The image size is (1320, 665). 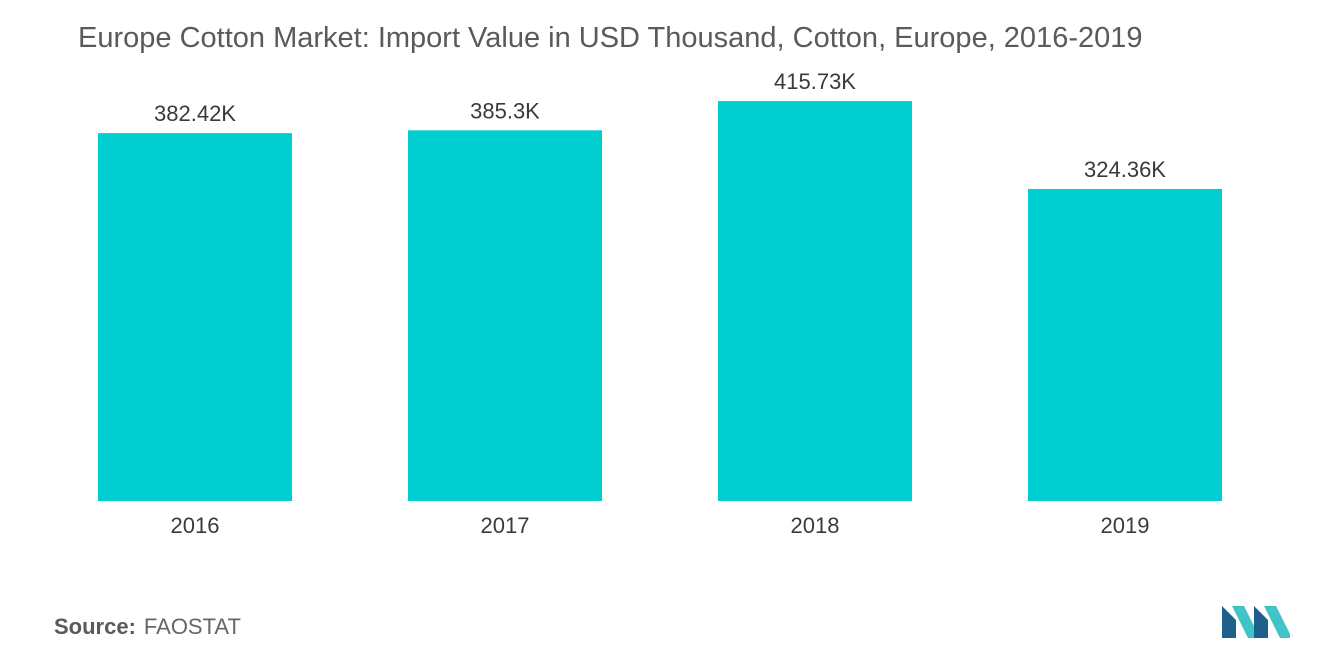 I want to click on mordor-logo-icon, so click(x=1256, y=622).